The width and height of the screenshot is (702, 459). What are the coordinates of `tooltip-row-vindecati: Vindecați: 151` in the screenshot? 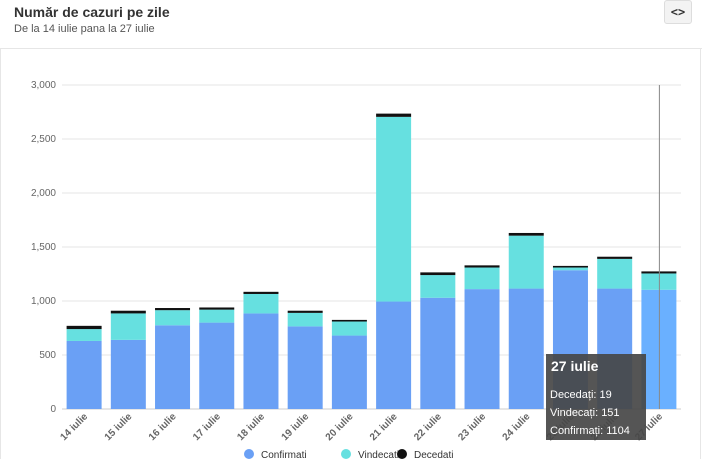 It's located at (585, 413).